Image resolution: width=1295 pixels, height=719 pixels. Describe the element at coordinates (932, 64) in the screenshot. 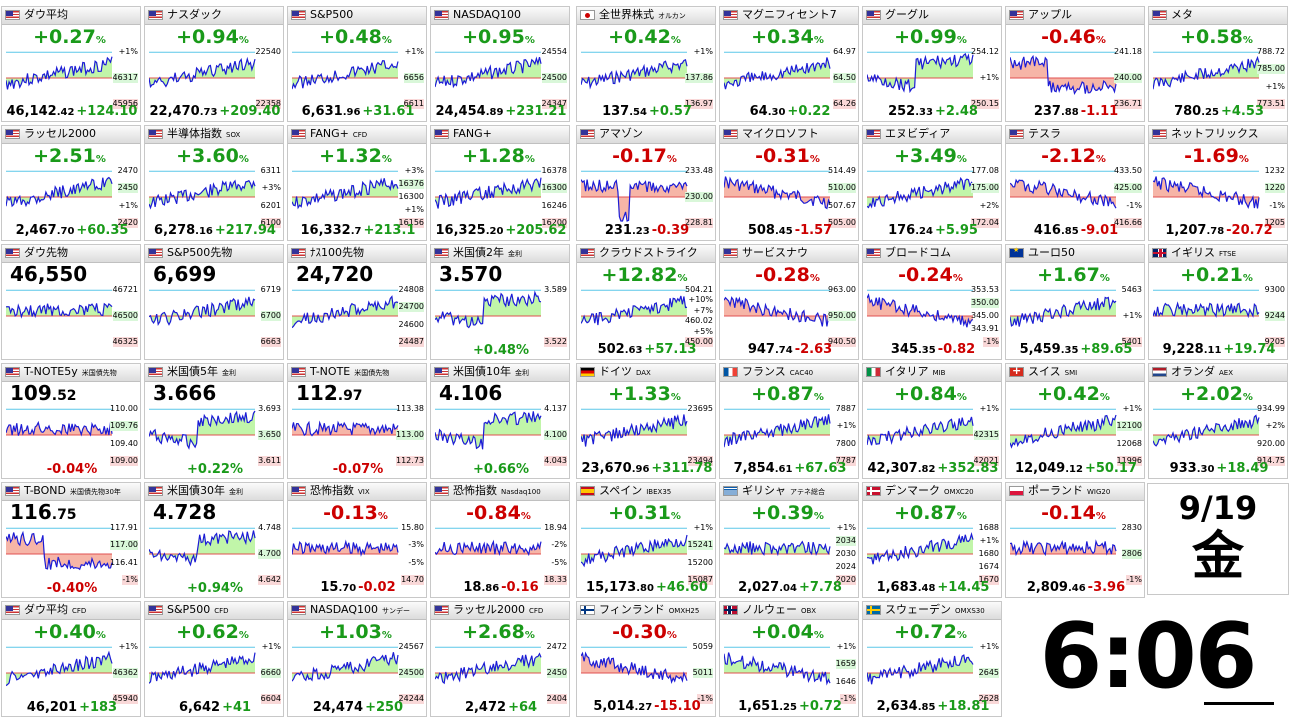

I see `tile-google: グーグル +0.99% 254.12 +1% 250.15 252.33 +2.48` at that location.